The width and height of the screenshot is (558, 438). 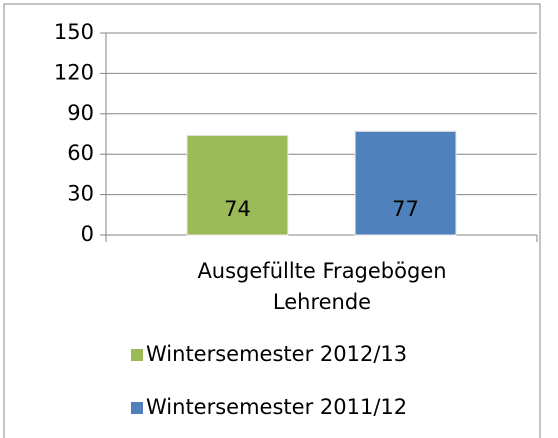 What do you see at coordinates (80, 113) in the screenshot?
I see `y-tick-label: 90` at bounding box center [80, 113].